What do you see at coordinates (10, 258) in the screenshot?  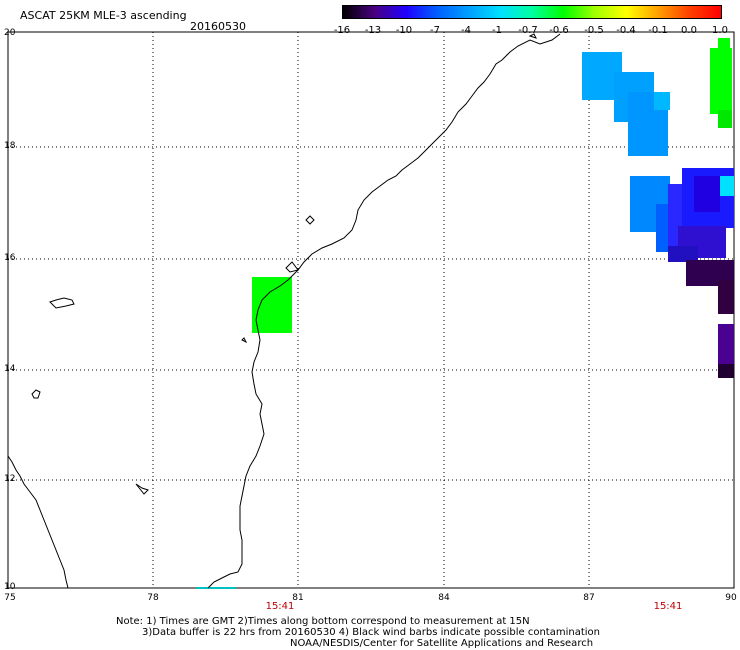 I see `lat-tick-label: 16` at bounding box center [10, 258].